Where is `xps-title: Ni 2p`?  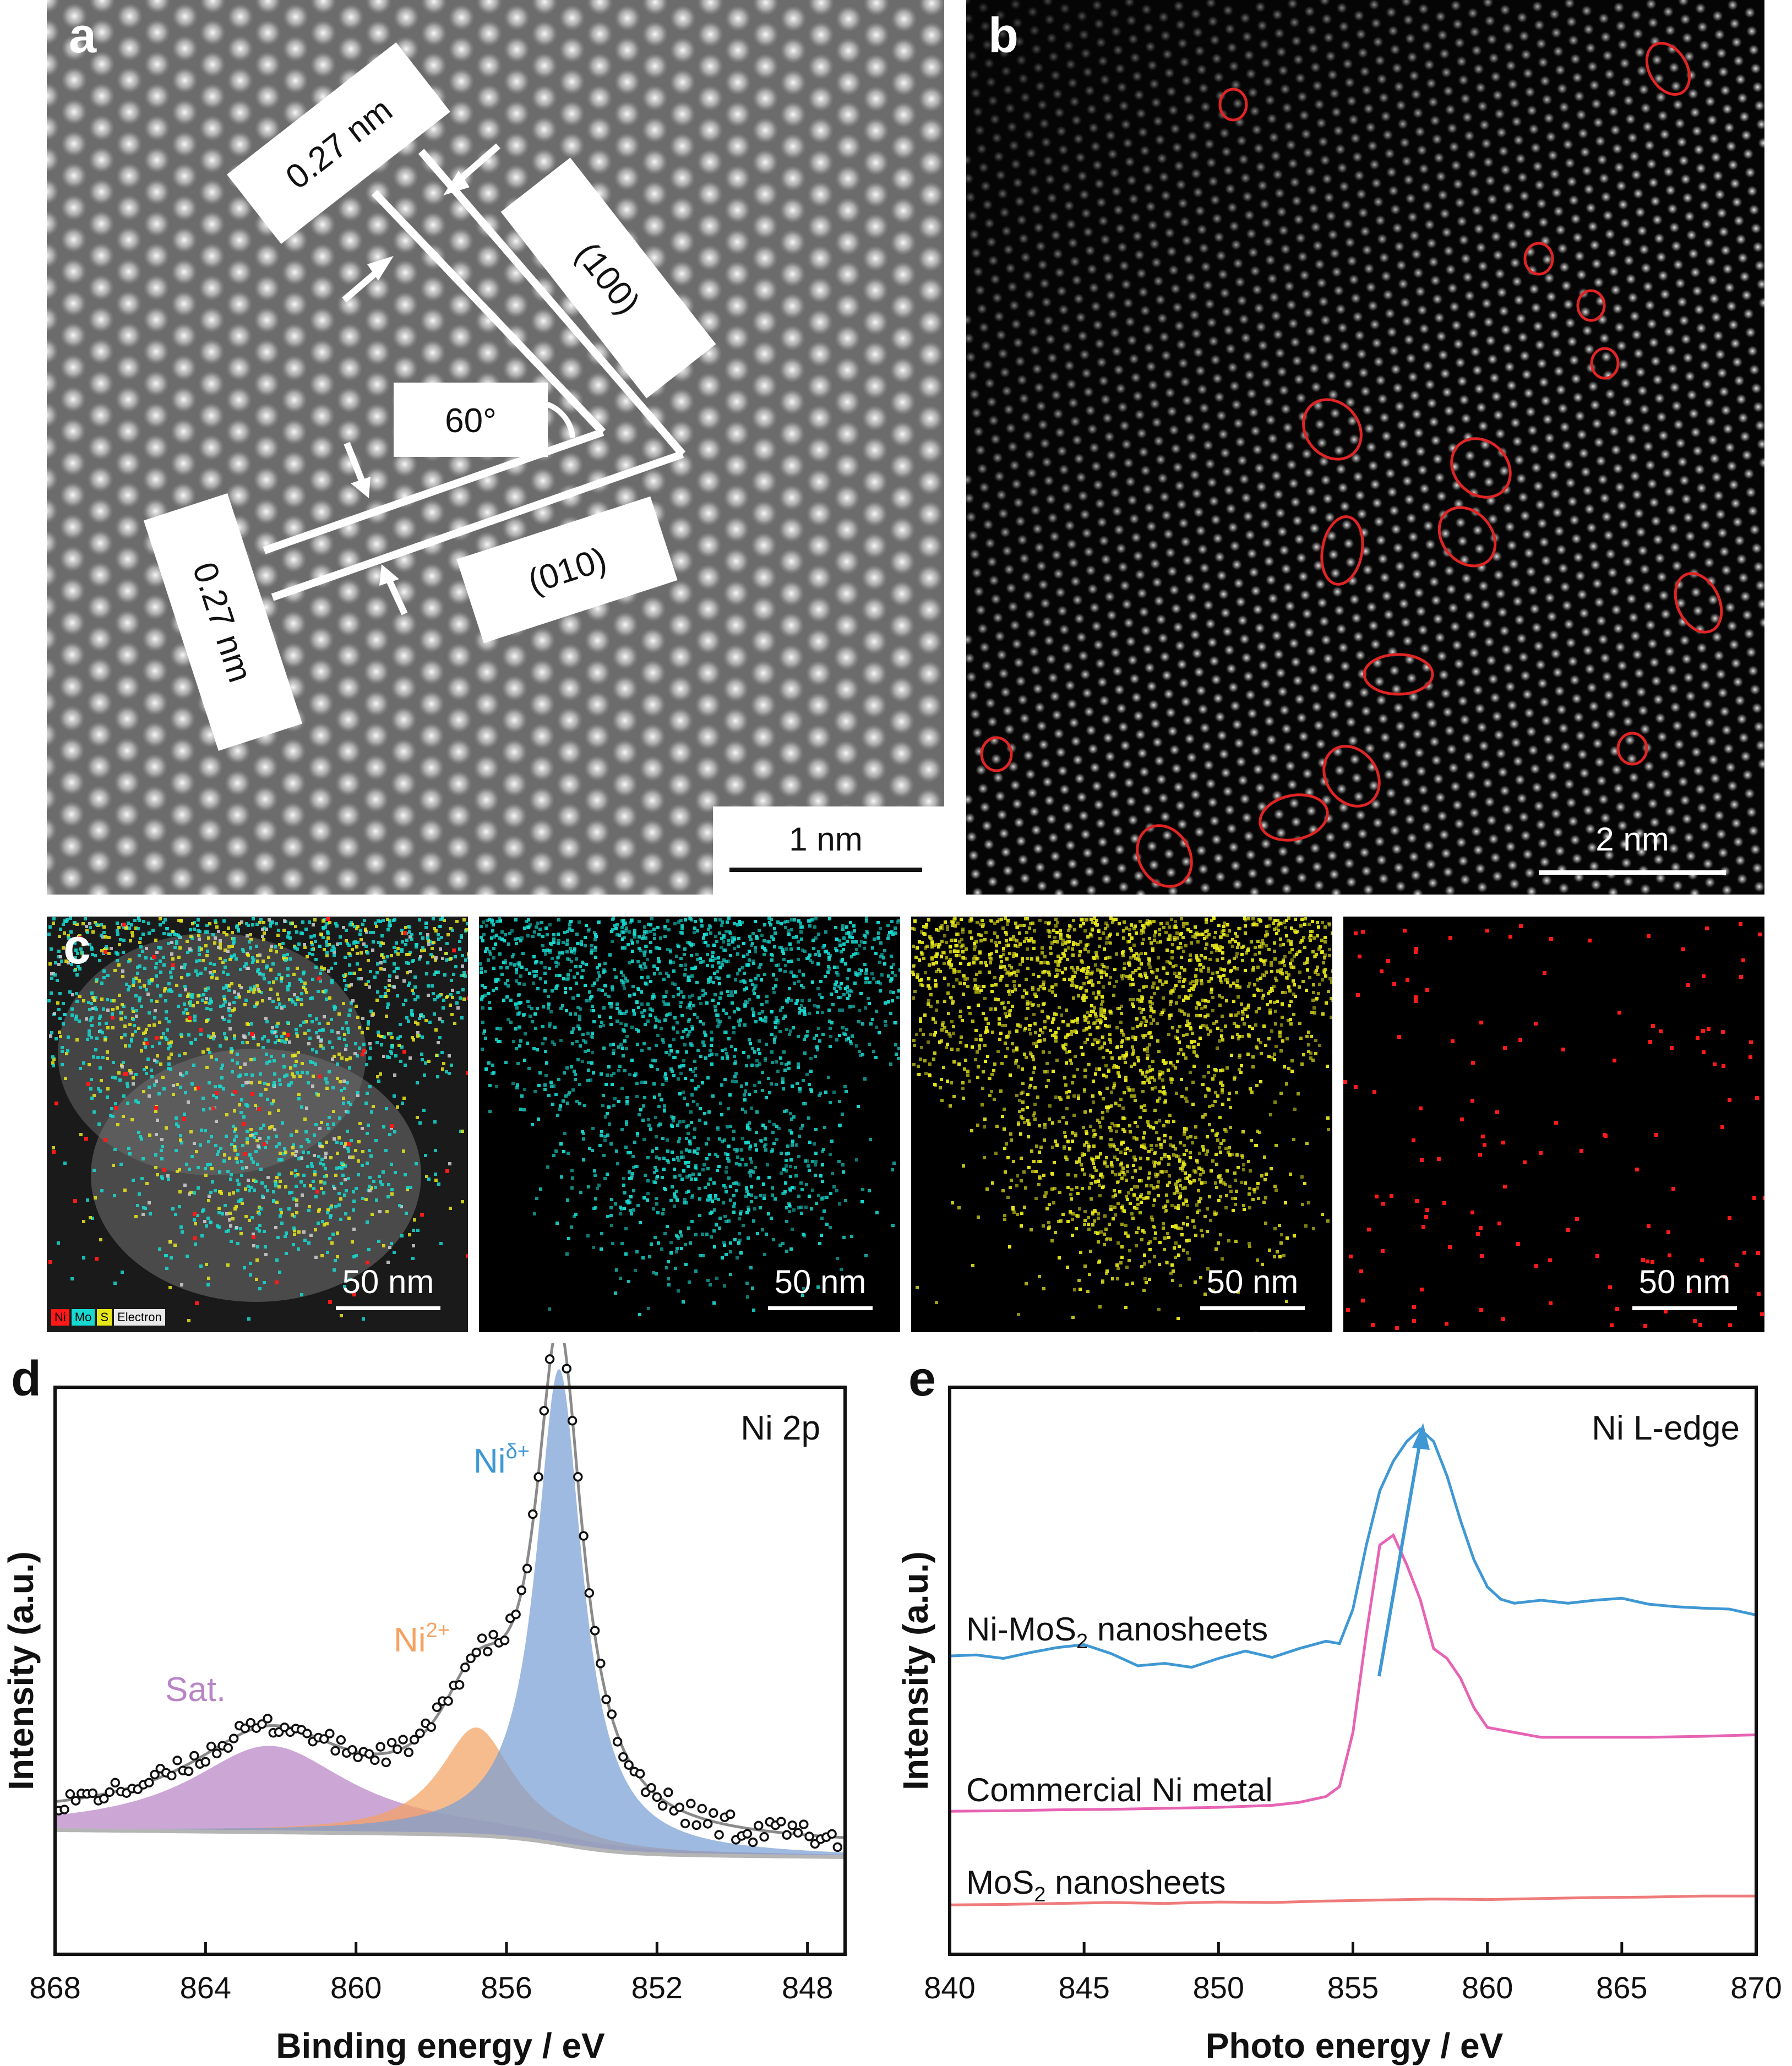
xps-title: Ni 2p is located at coordinates (780, 1428).